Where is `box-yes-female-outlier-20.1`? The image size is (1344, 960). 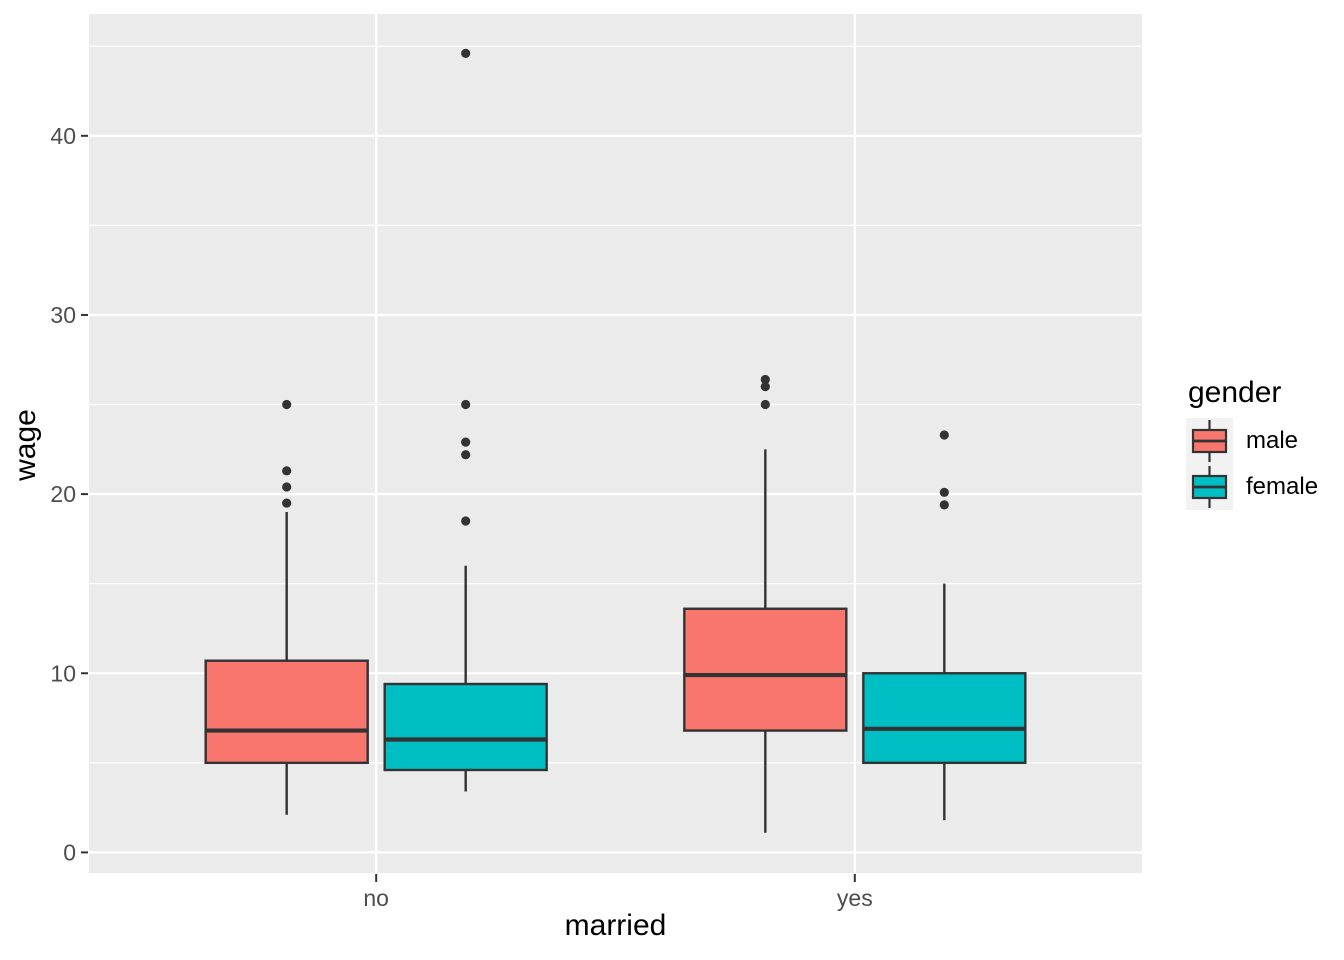 box-yes-female-outlier-20.1 is located at coordinates (944, 492).